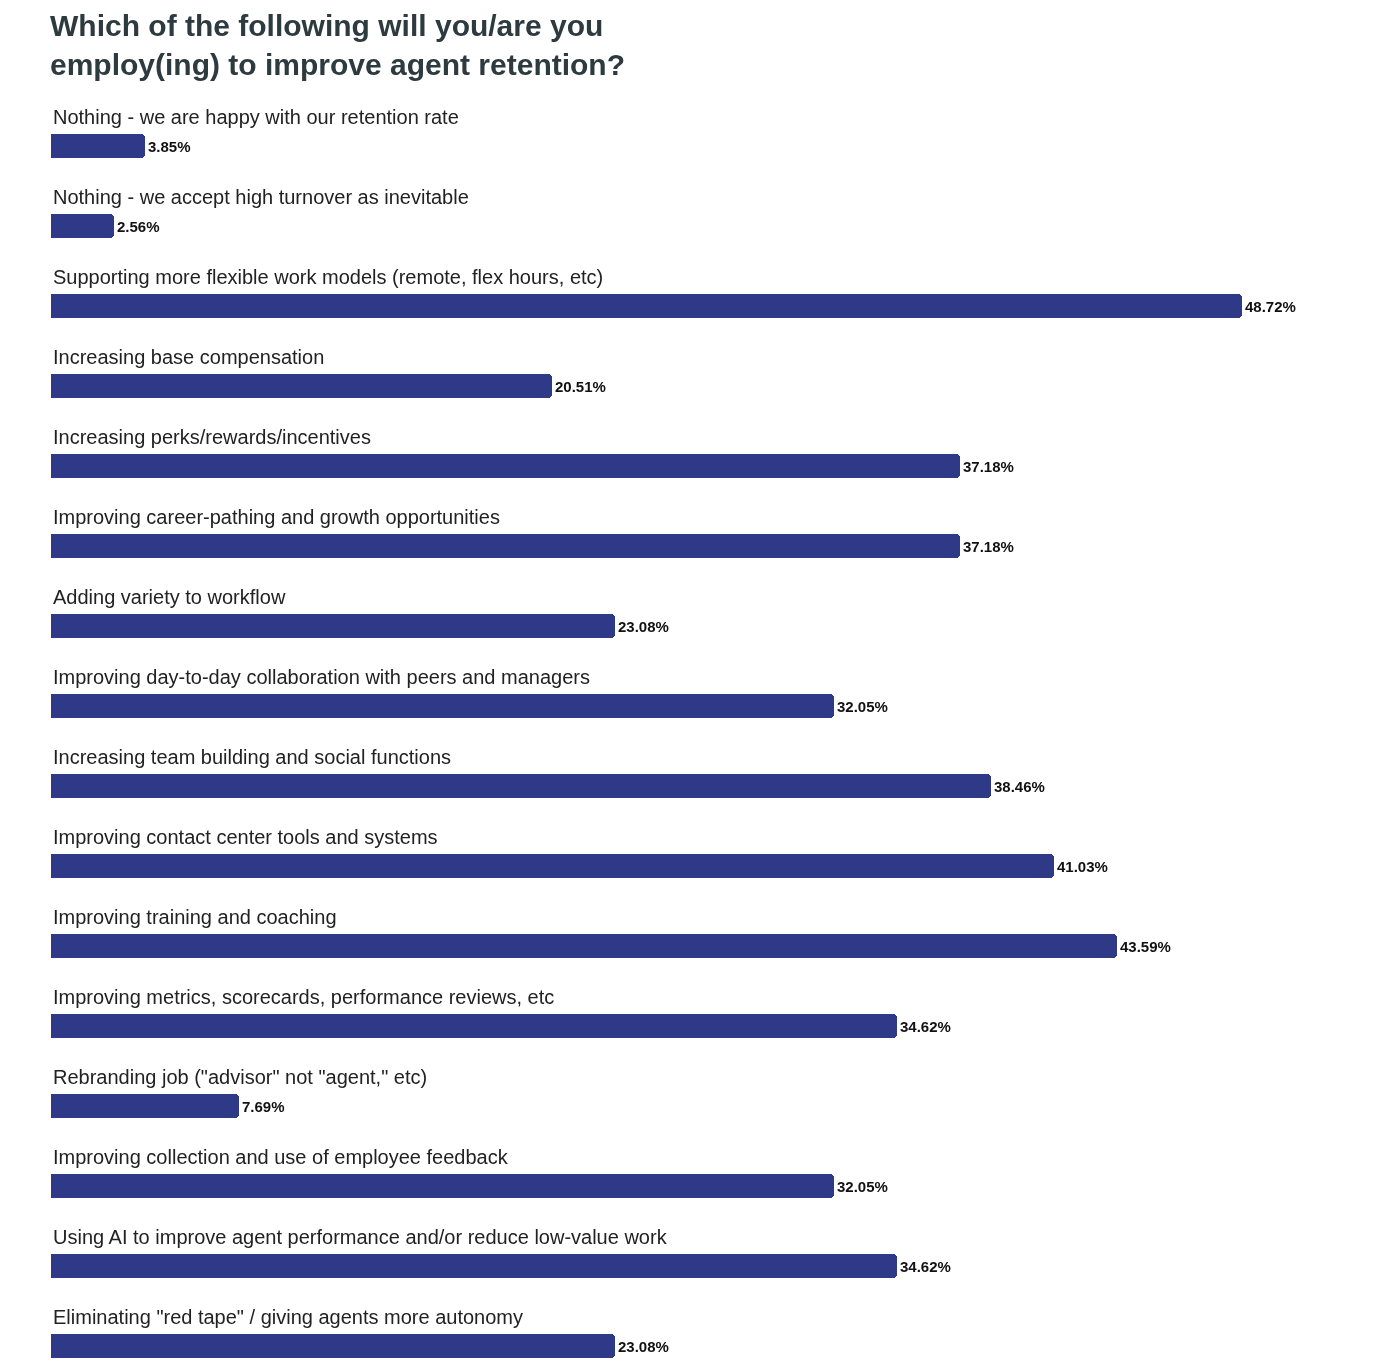 Image resolution: width=1380 pixels, height=1369 pixels. Describe the element at coordinates (252, 757) in the screenshot. I see `y-tick-label: Increasing team building and social functions` at that location.